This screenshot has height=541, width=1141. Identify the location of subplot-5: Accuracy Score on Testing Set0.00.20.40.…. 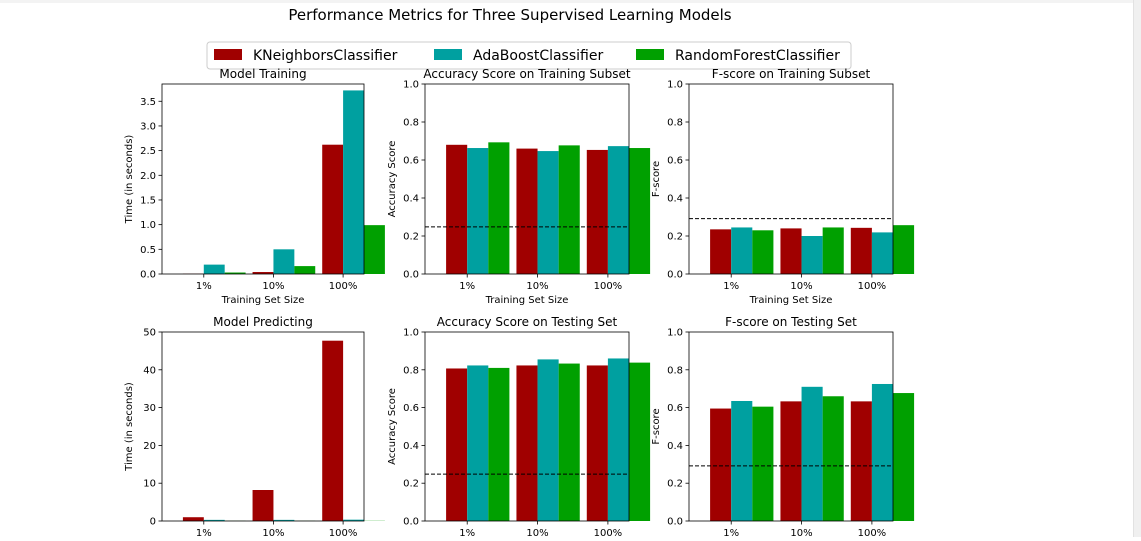
(518, 426).